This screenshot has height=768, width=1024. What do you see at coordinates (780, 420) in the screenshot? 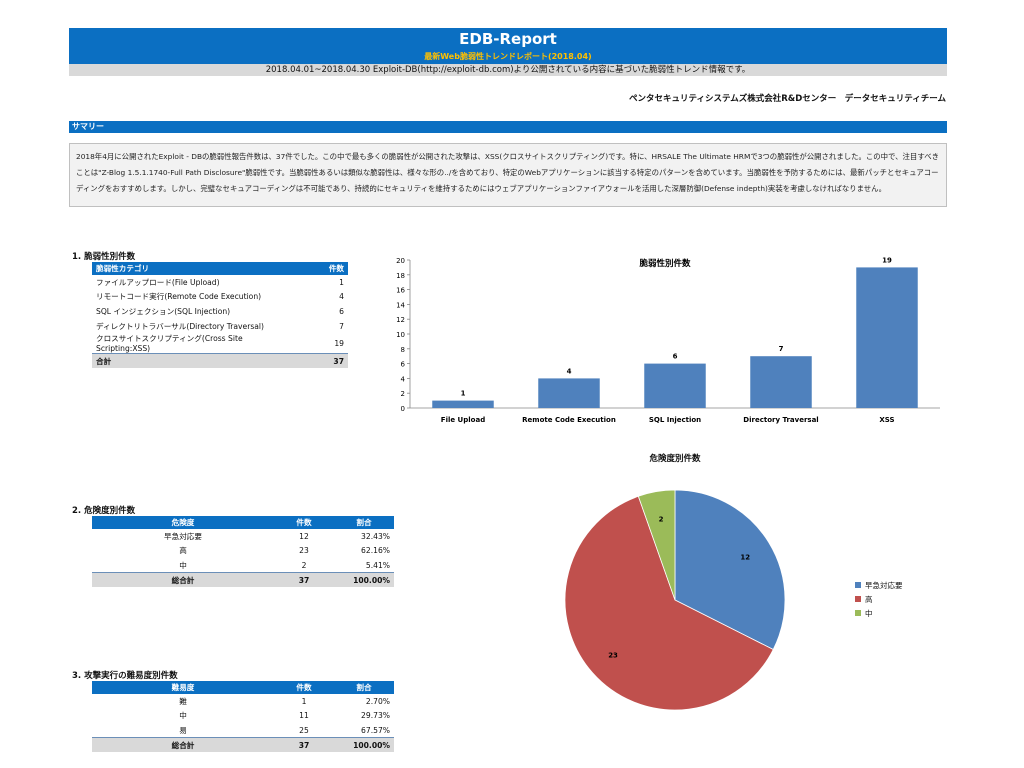
I see `x-tick-label: Directory Traversal` at bounding box center [780, 420].